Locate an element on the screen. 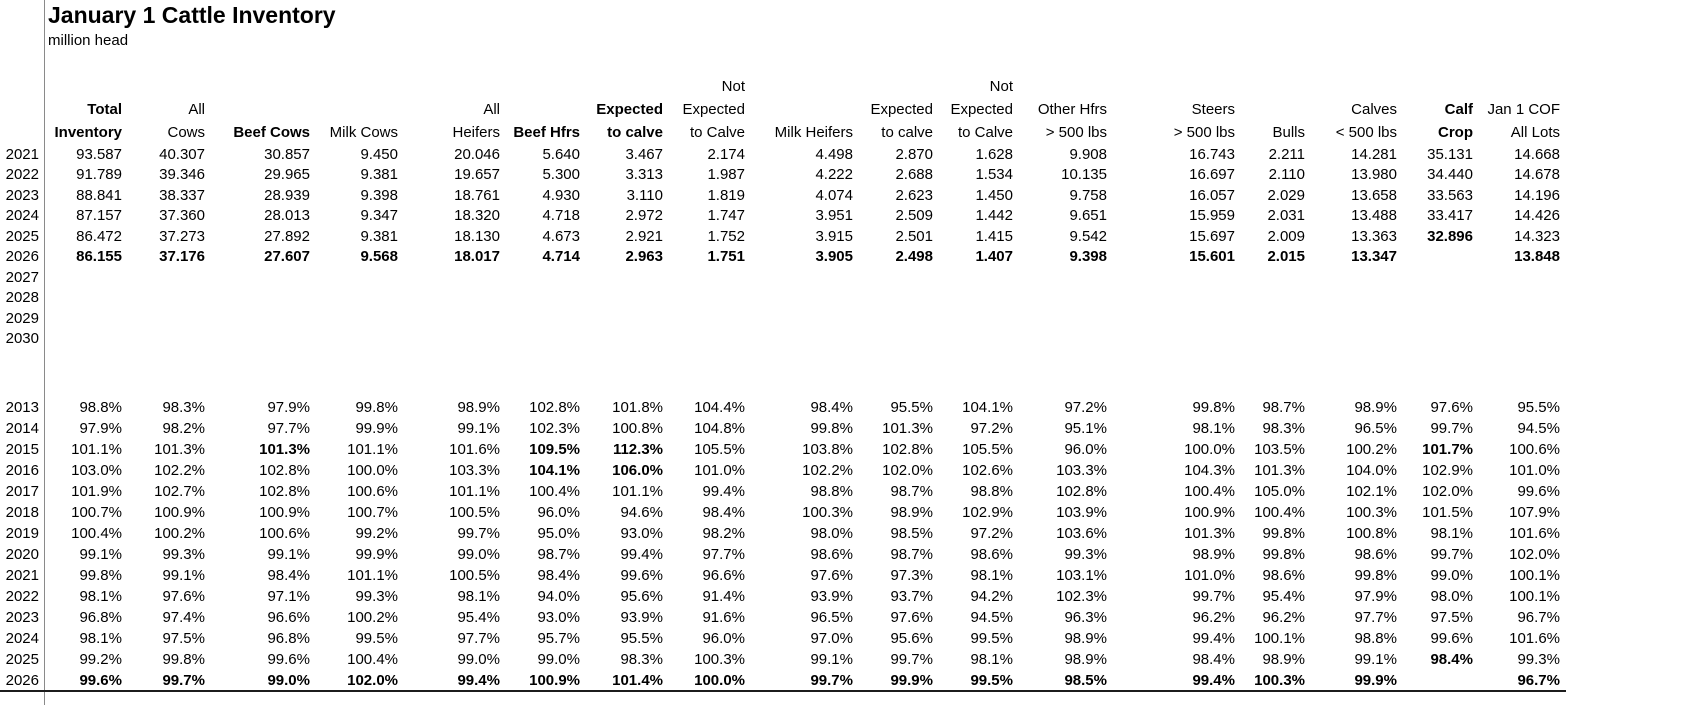  data-cell: 100.2% is located at coordinates (179, 533).